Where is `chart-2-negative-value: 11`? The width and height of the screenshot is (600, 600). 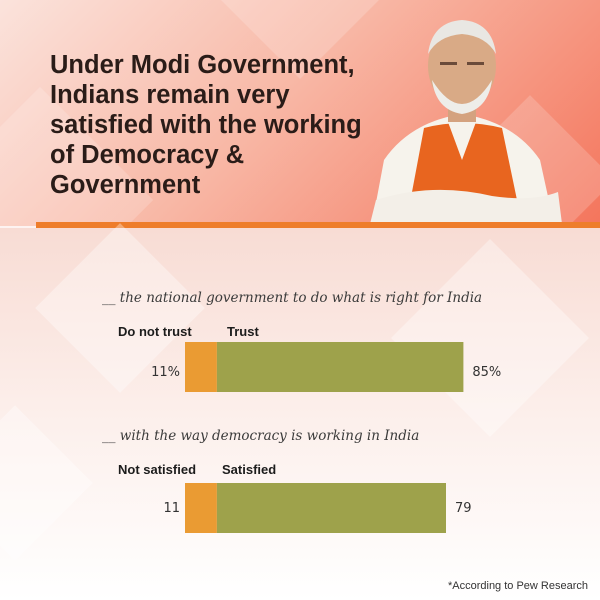
chart-2-negative-value: 11 is located at coordinates (171, 508).